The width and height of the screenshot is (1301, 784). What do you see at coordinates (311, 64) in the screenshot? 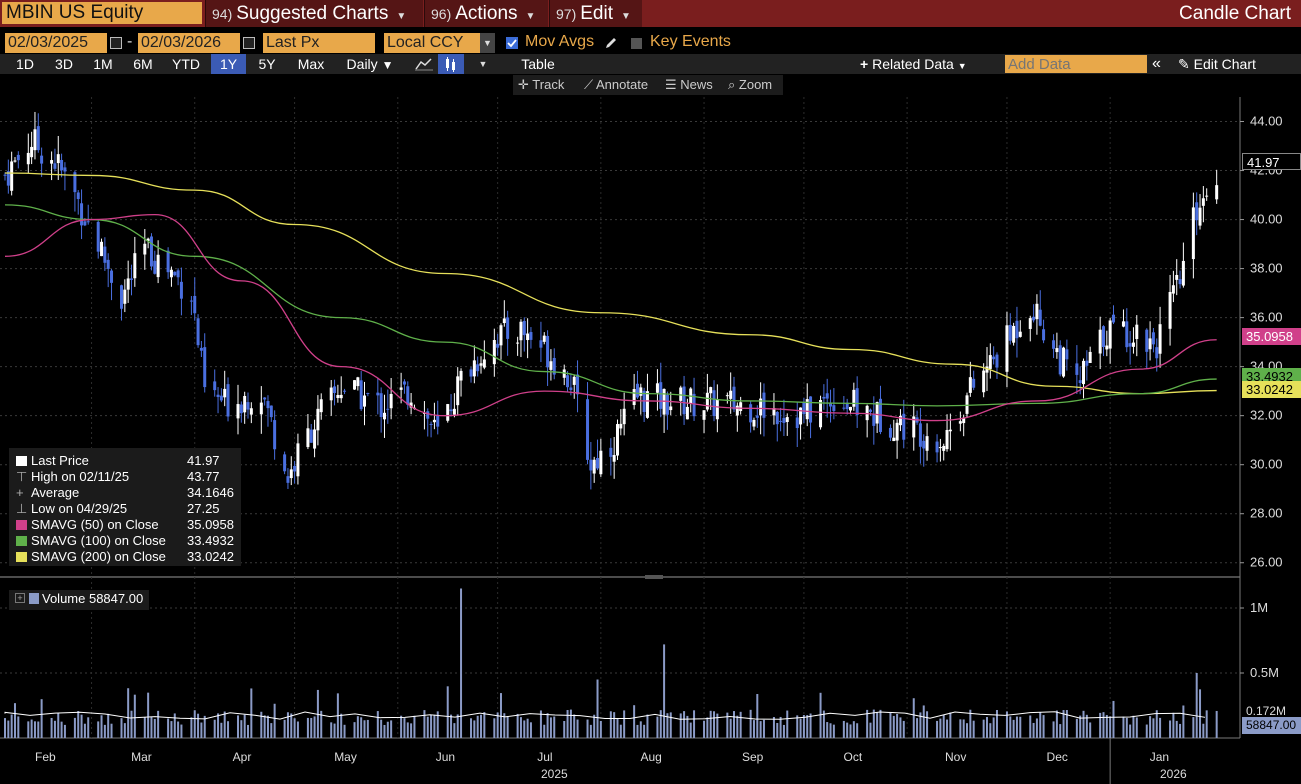
I see `range-max-button: Max` at bounding box center [311, 64].